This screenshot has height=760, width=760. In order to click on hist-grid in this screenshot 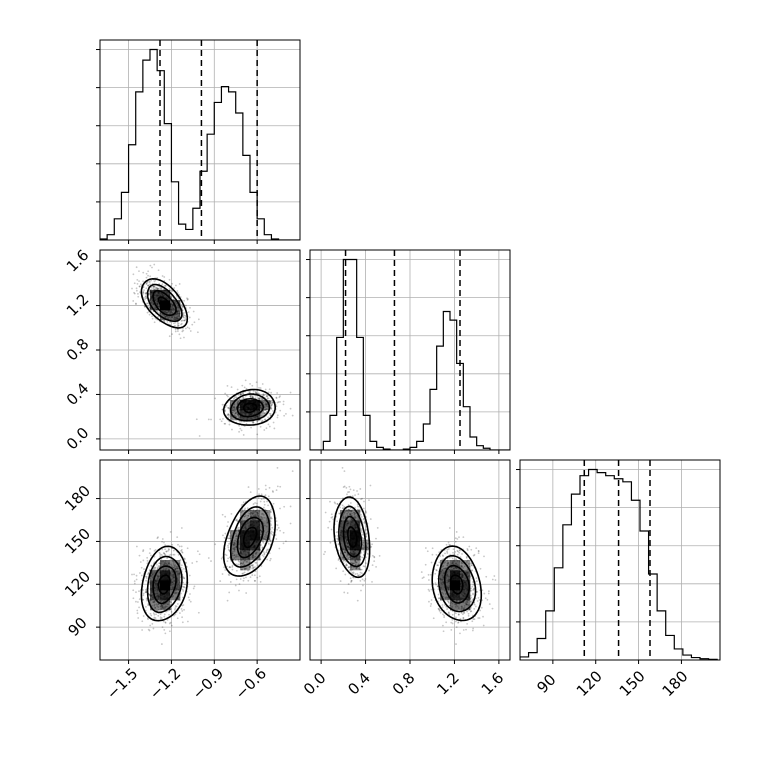, I will do `click(410, 350)`.